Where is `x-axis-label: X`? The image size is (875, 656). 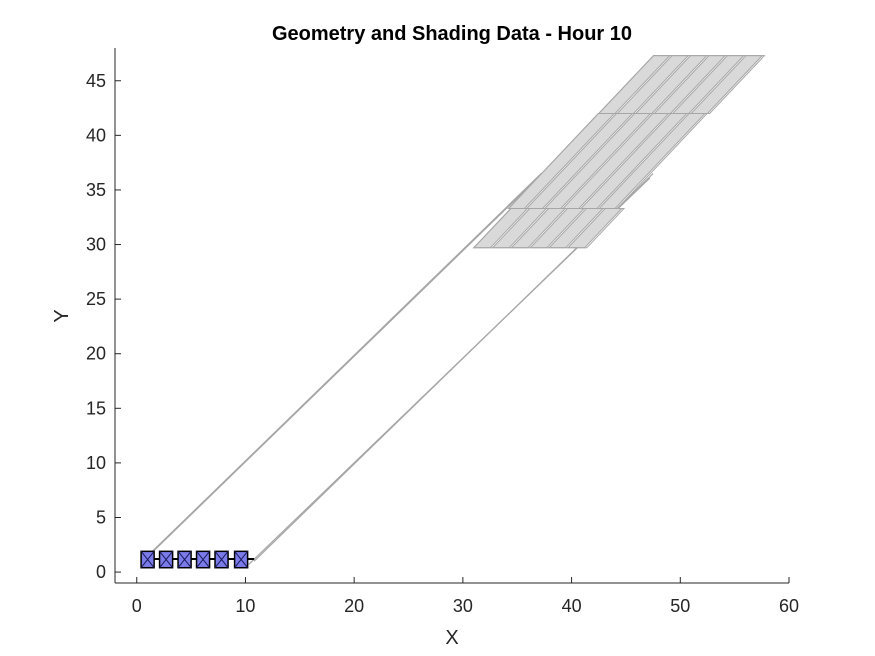
x-axis-label: X is located at coordinates (451, 638).